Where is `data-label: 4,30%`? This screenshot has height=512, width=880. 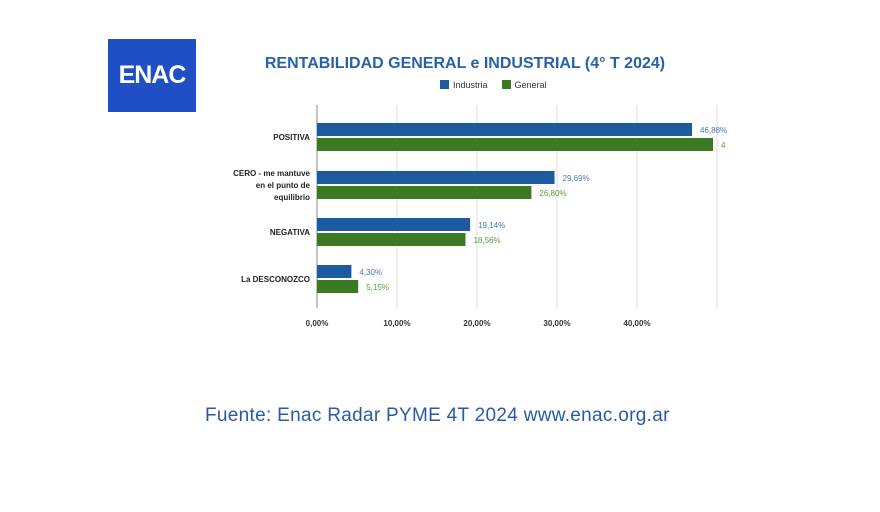
data-label: 4,30% is located at coordinates (370, 272).